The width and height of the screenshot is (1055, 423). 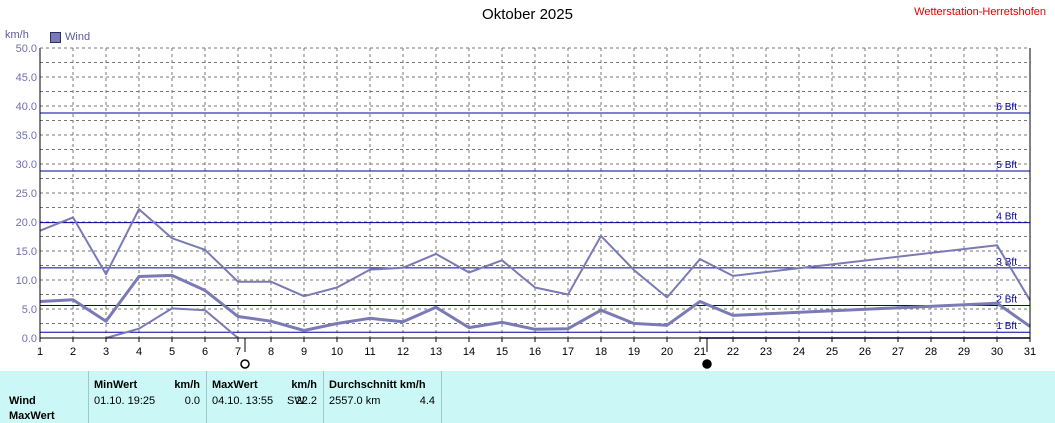 I want to click on x-tick-label-5: 5, so click(x=172, y=352).